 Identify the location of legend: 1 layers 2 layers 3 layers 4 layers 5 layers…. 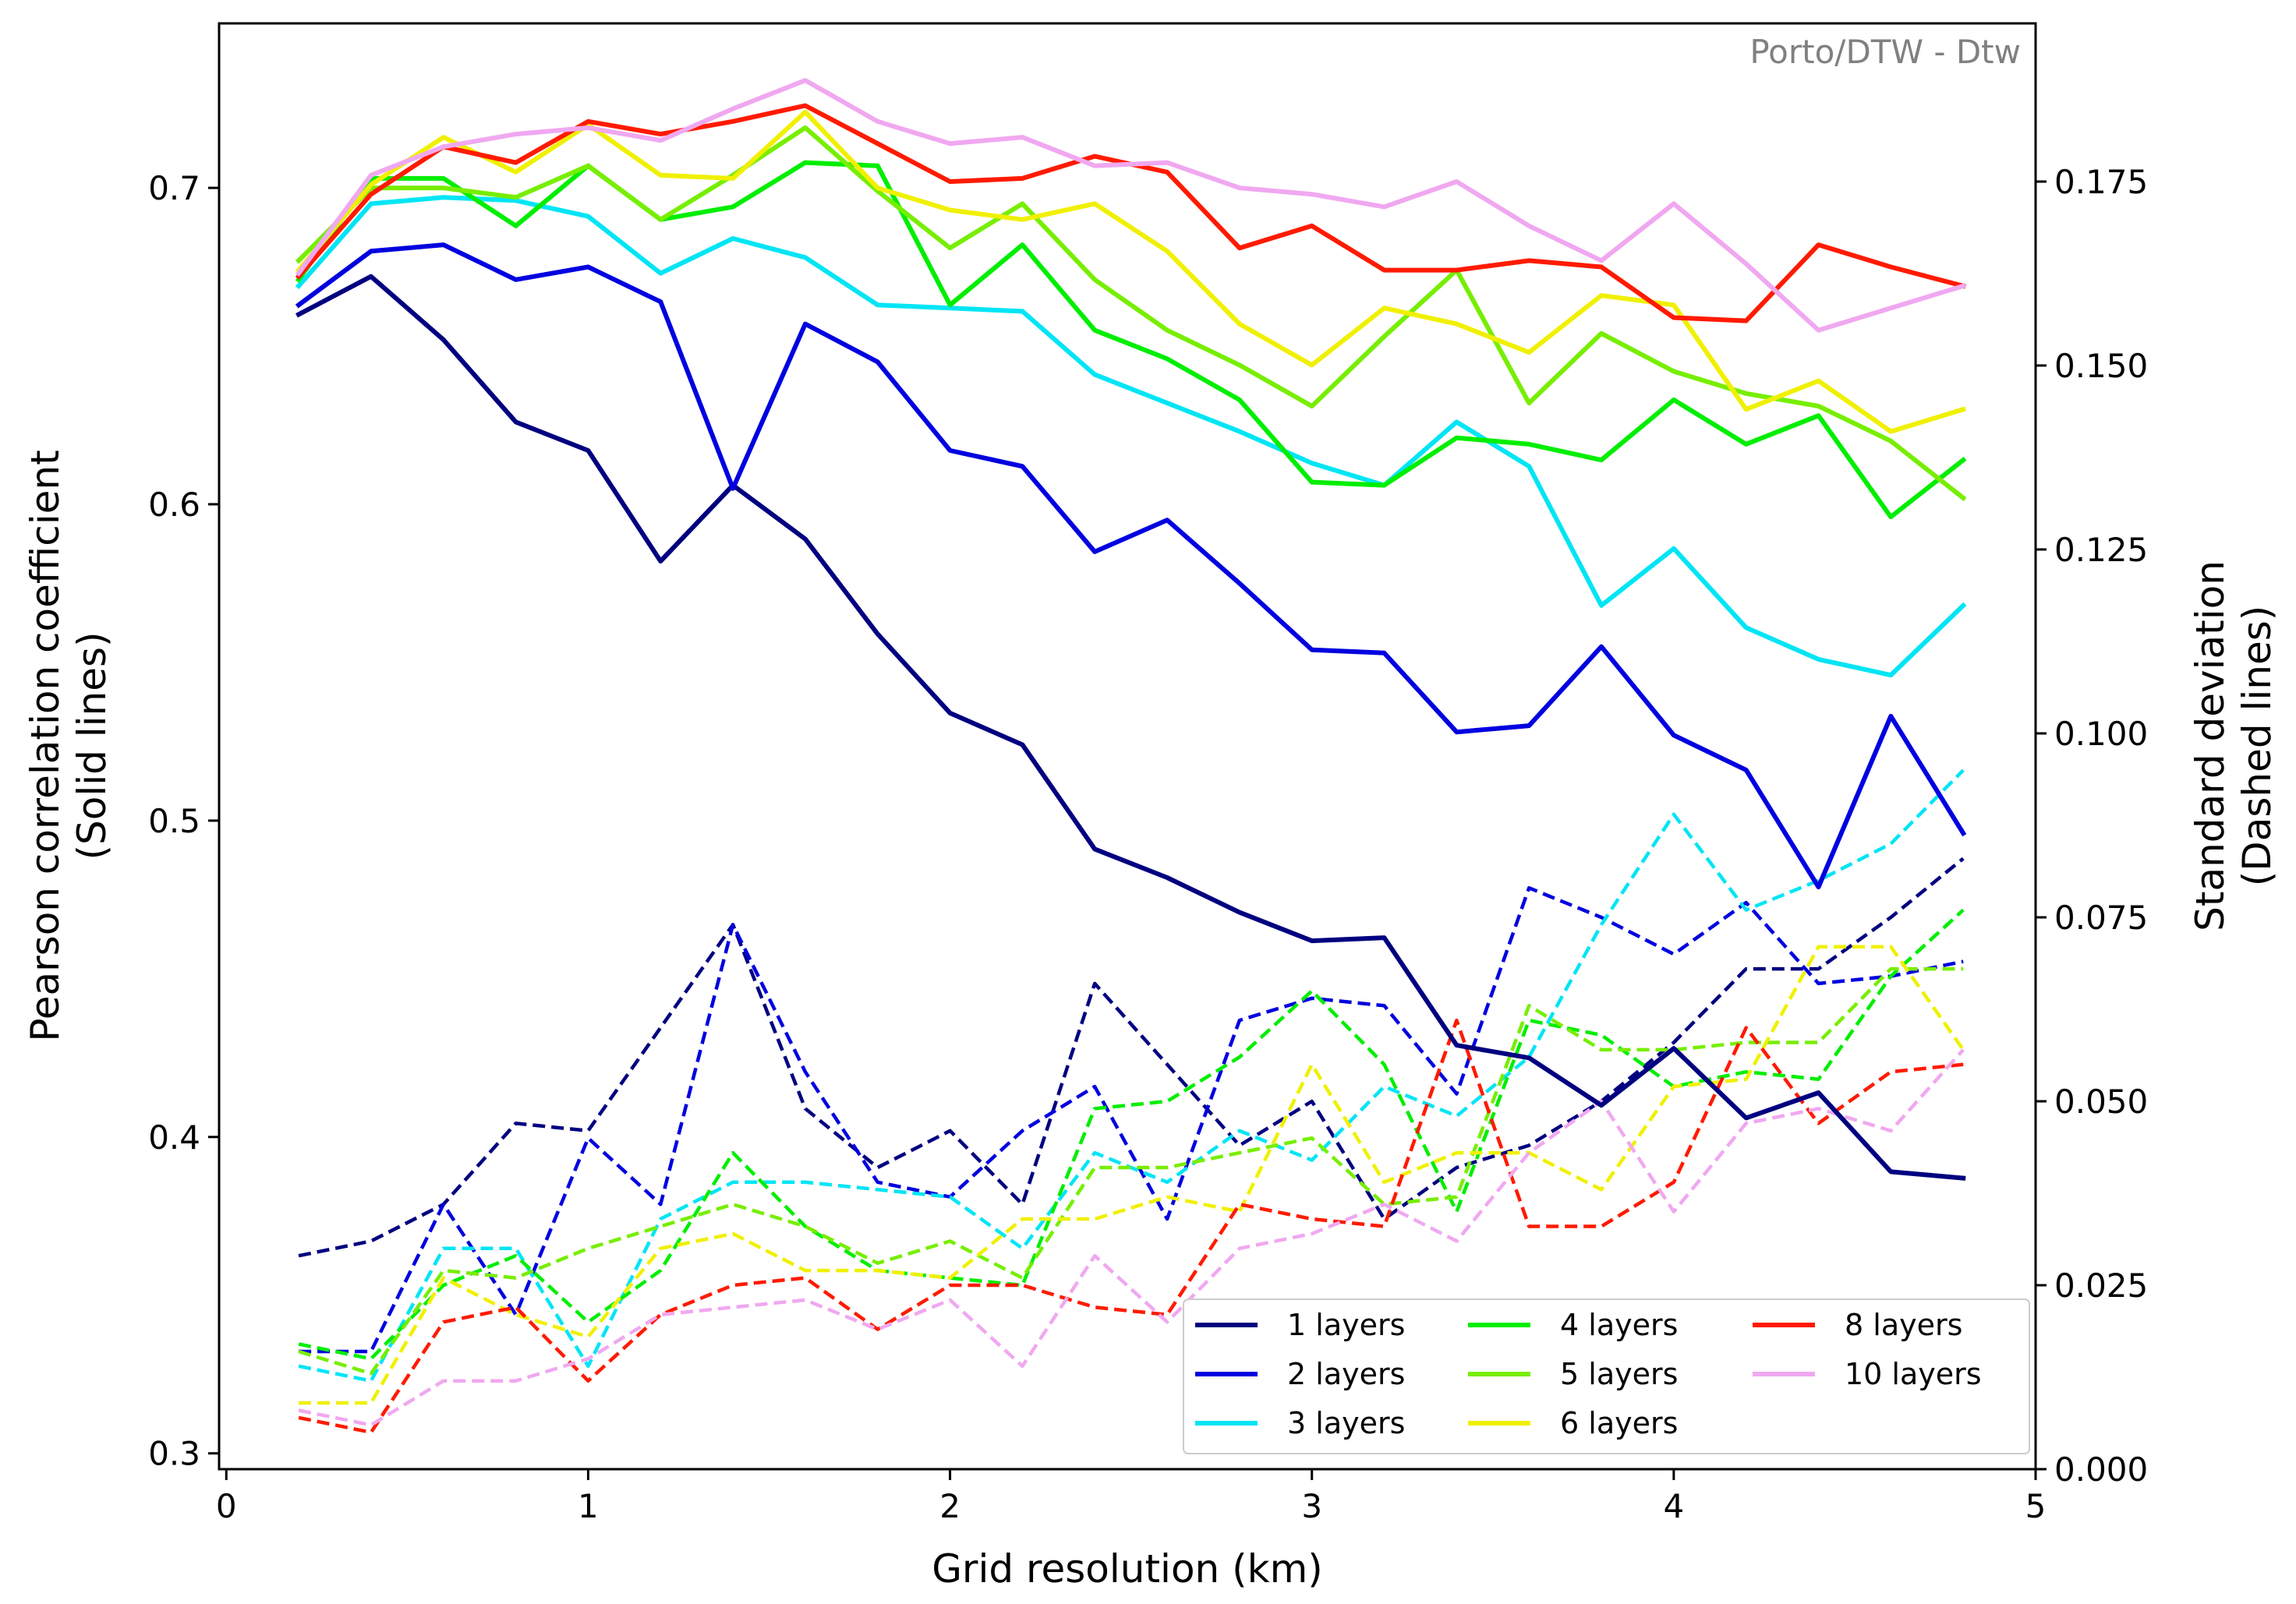
(1606, 1376).